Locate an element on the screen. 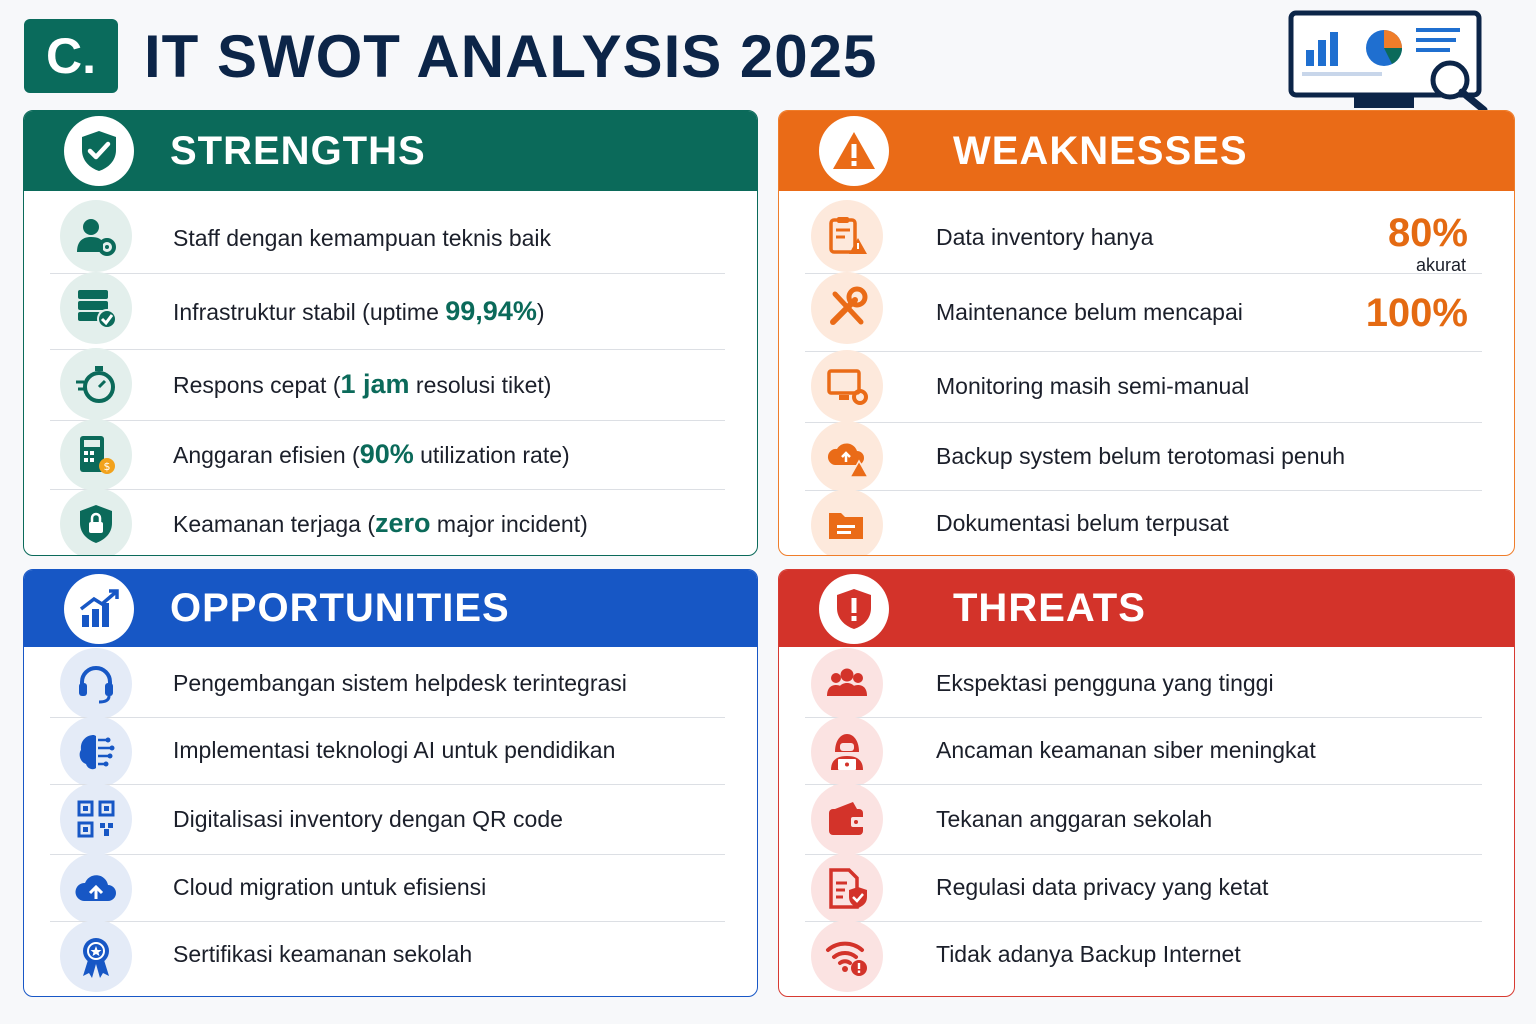  item-text: Dokumentasi belum terpusat is located at coordinates (1082, 522).